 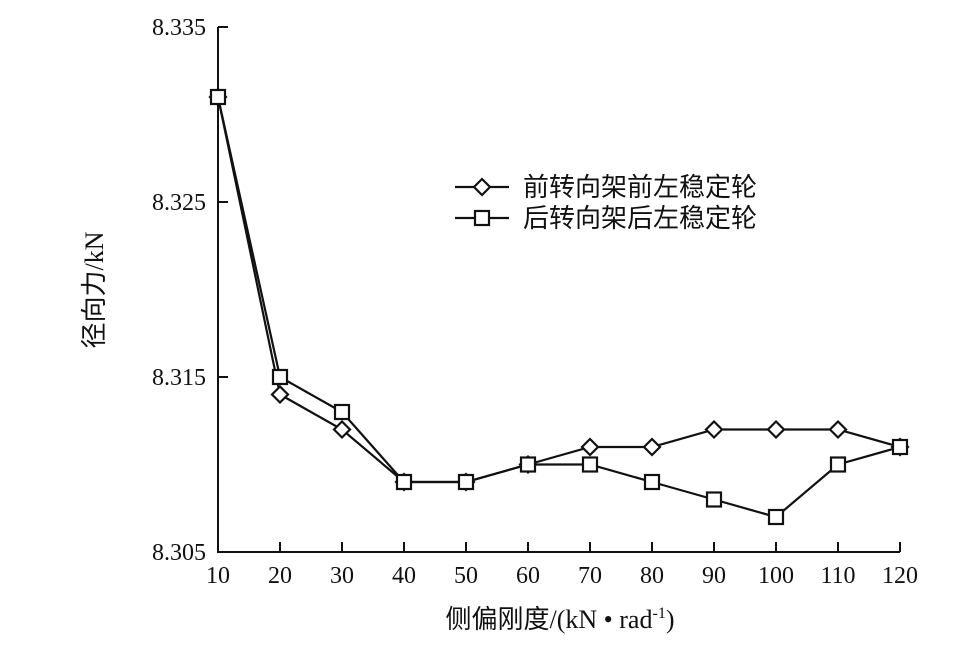 I want to click on y-tick-label: 8.335, so click(x=179, y=28).